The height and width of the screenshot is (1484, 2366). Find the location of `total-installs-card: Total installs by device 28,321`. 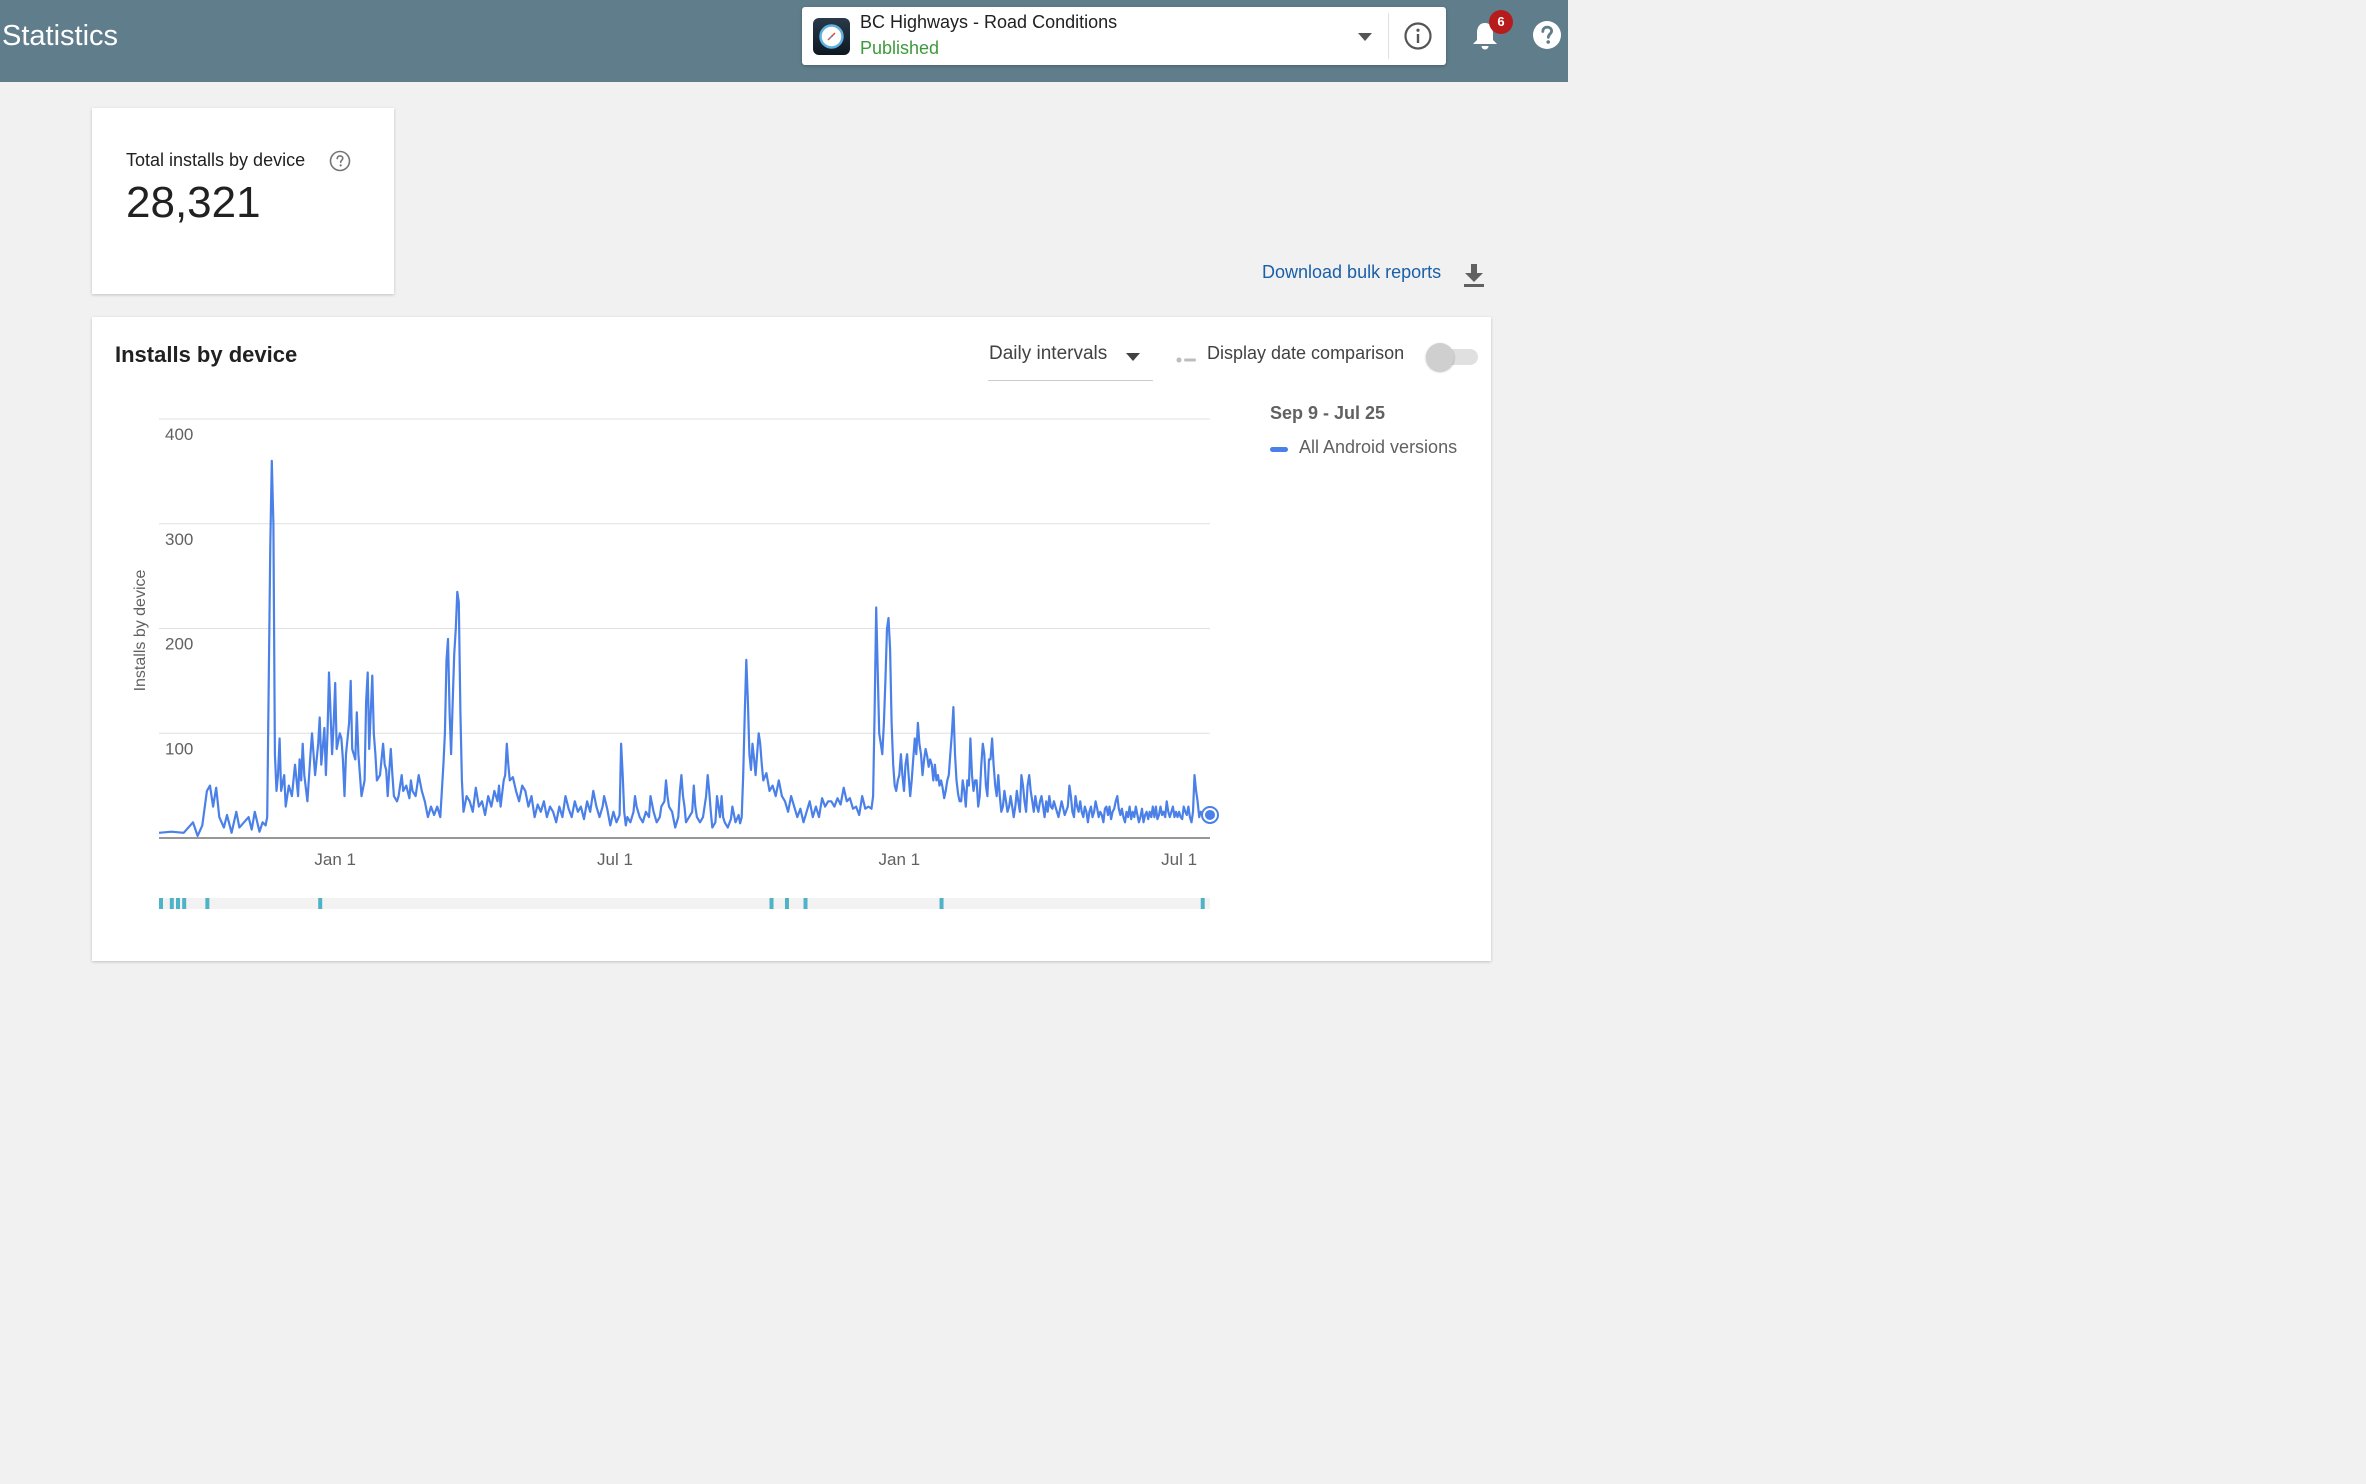

total-installs-card: Total installs by device 28,321 is located at coordinates (243, 201).